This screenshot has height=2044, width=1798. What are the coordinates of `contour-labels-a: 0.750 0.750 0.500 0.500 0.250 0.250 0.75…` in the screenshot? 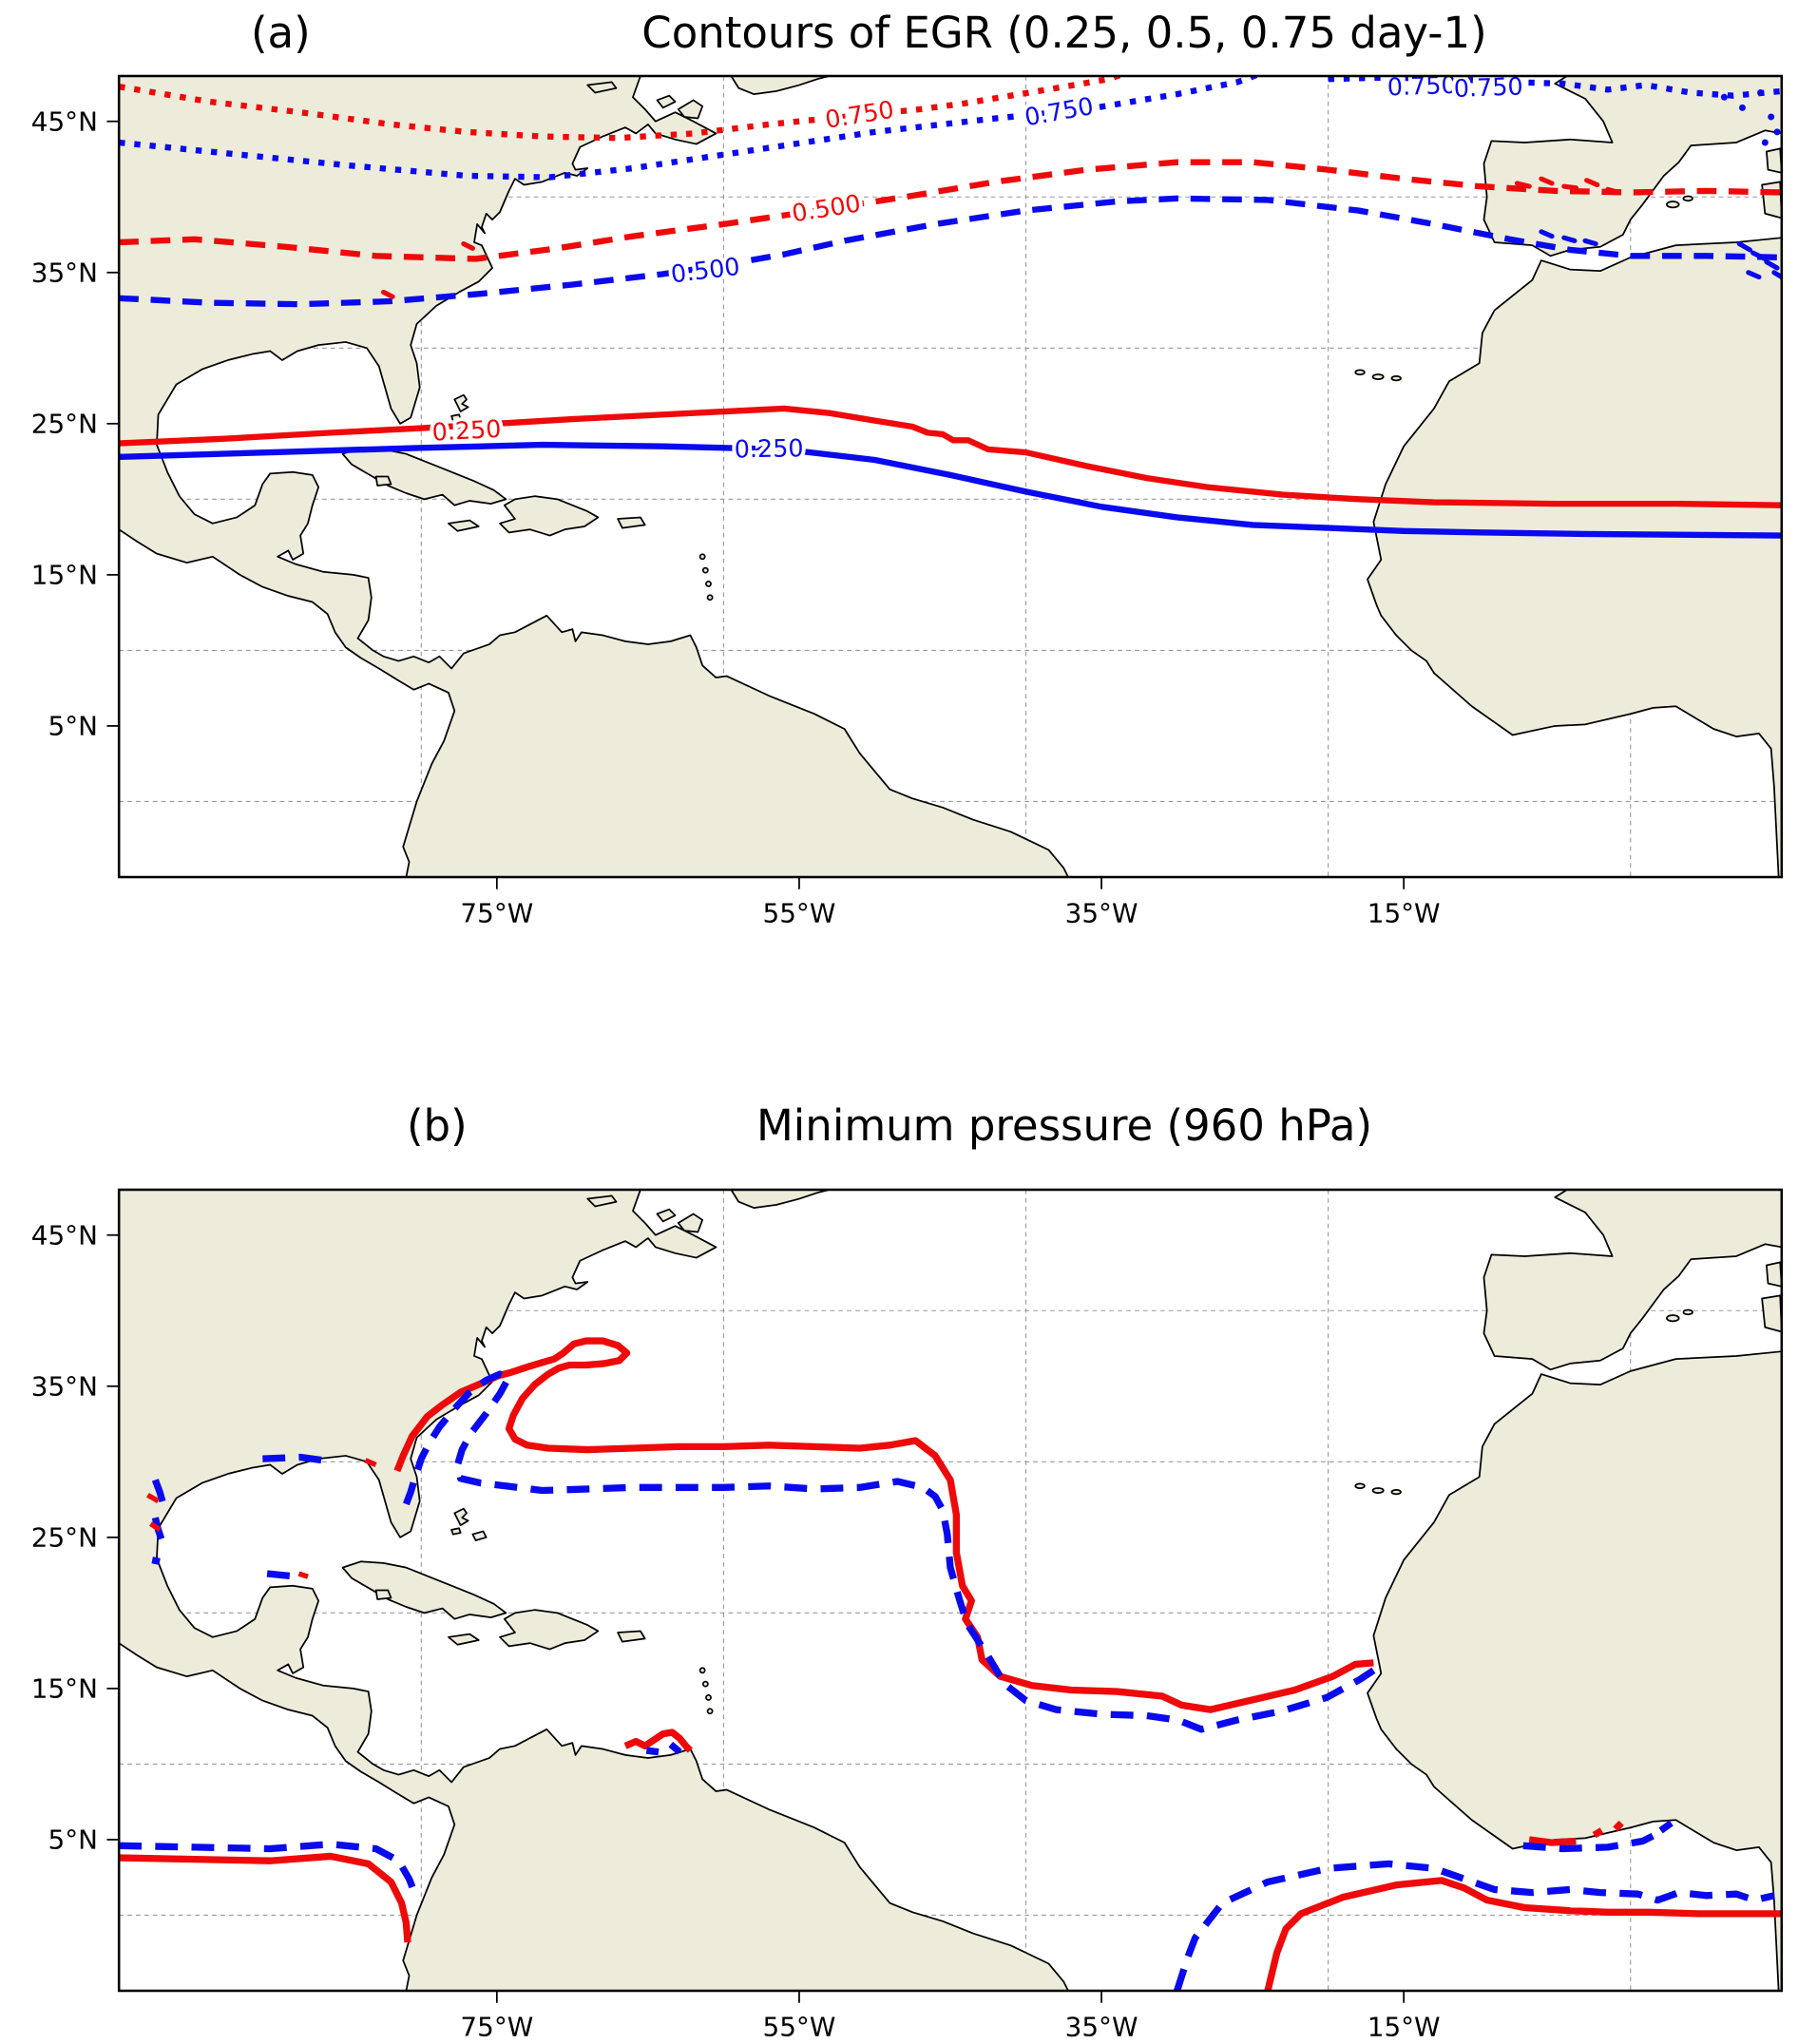 It's located at (977, 269).